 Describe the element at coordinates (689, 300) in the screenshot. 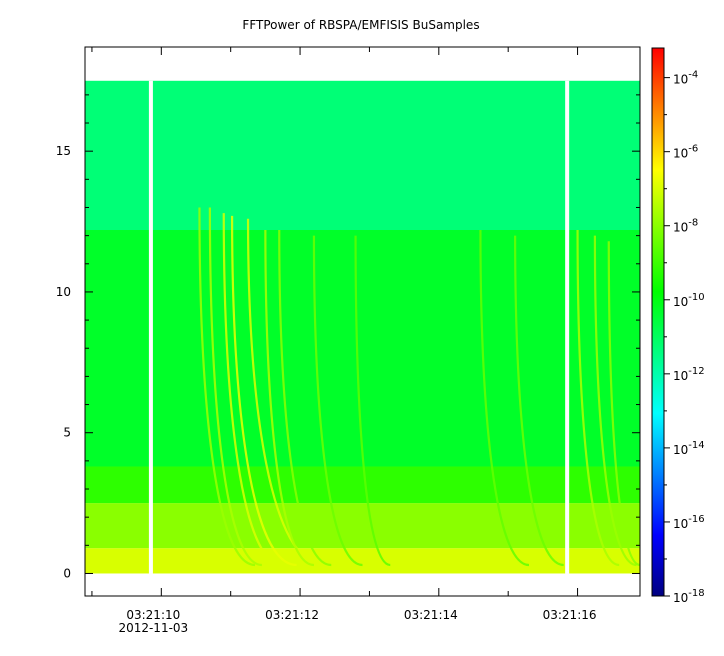

I see `colorbar-tick-label: 10⁻¹⁰` at that location.